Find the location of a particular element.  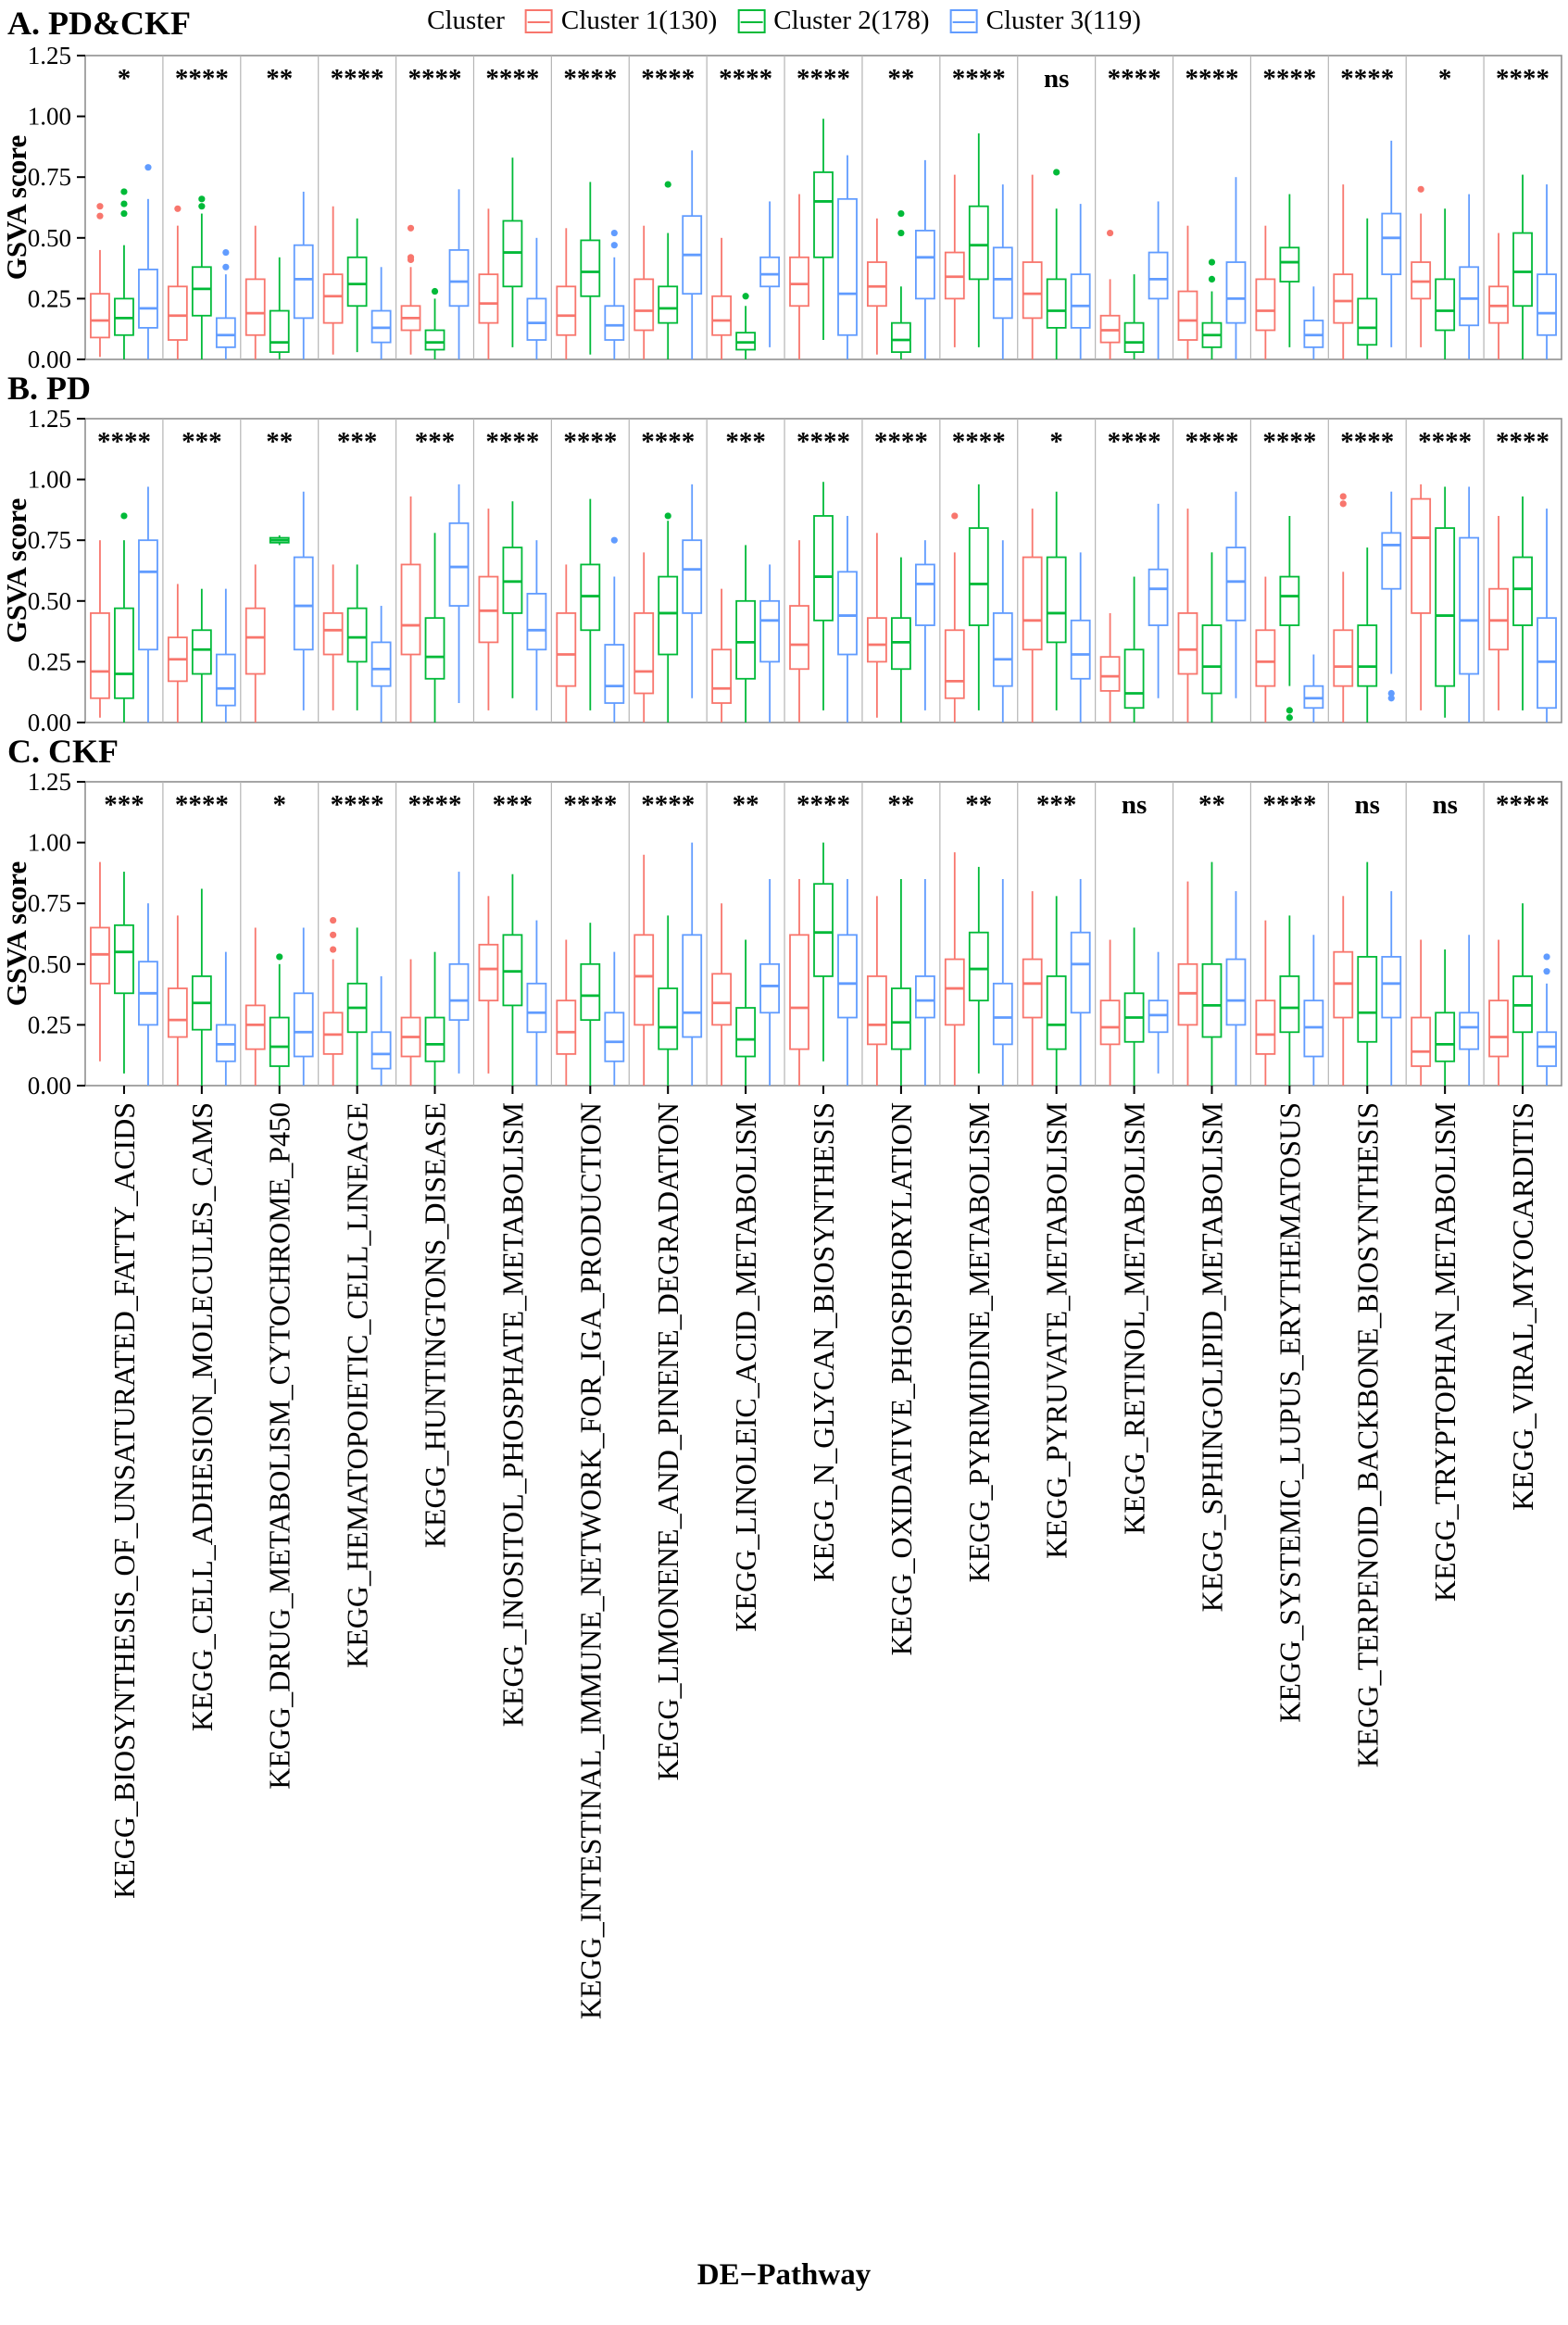

y-tick-label: 0.25 is located at coordinates (49, 1024).